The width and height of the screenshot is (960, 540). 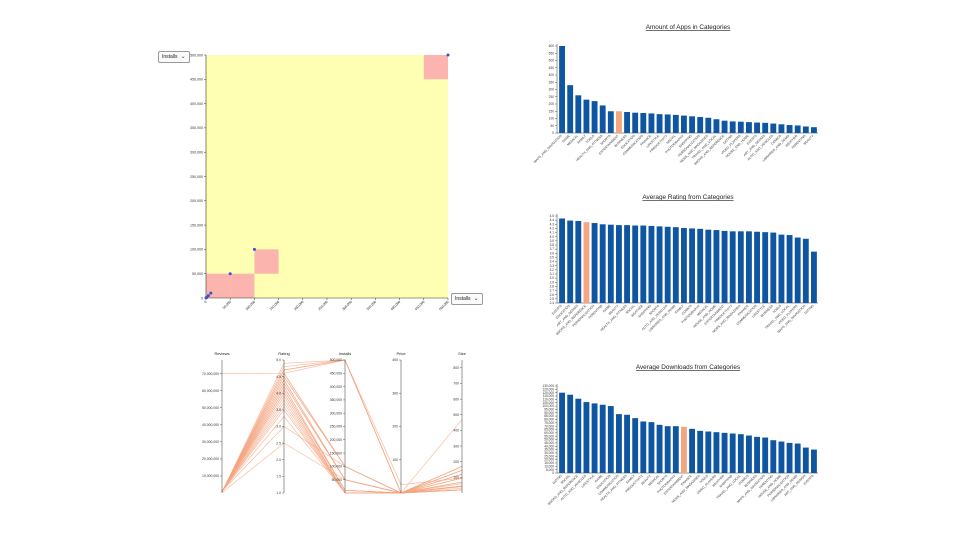 What do you see at coordinates (552, 282) in the screenshot?
I see `y-tick-label: 2.9` at bounding box center [552, 282].